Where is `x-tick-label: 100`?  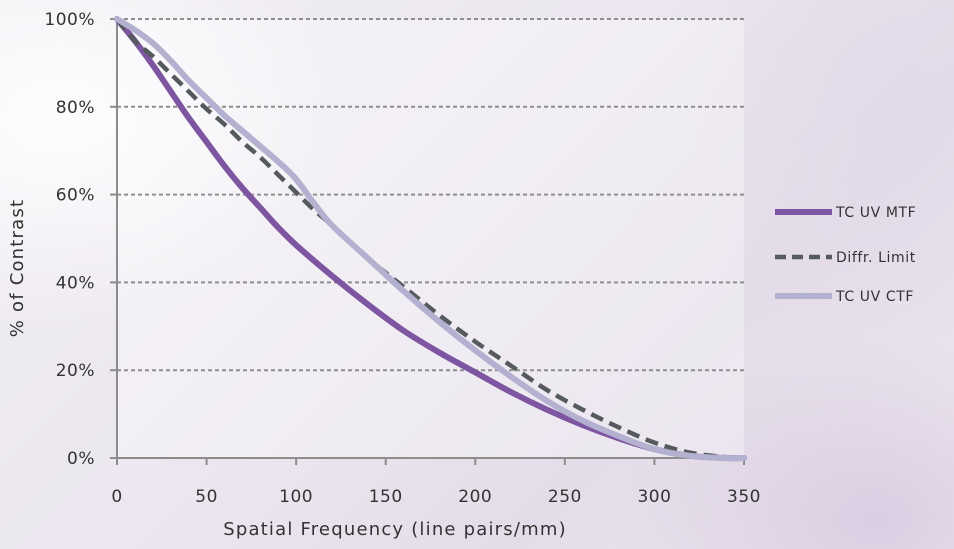 x-tick-label: 100 is located at coordinates (296, 497).